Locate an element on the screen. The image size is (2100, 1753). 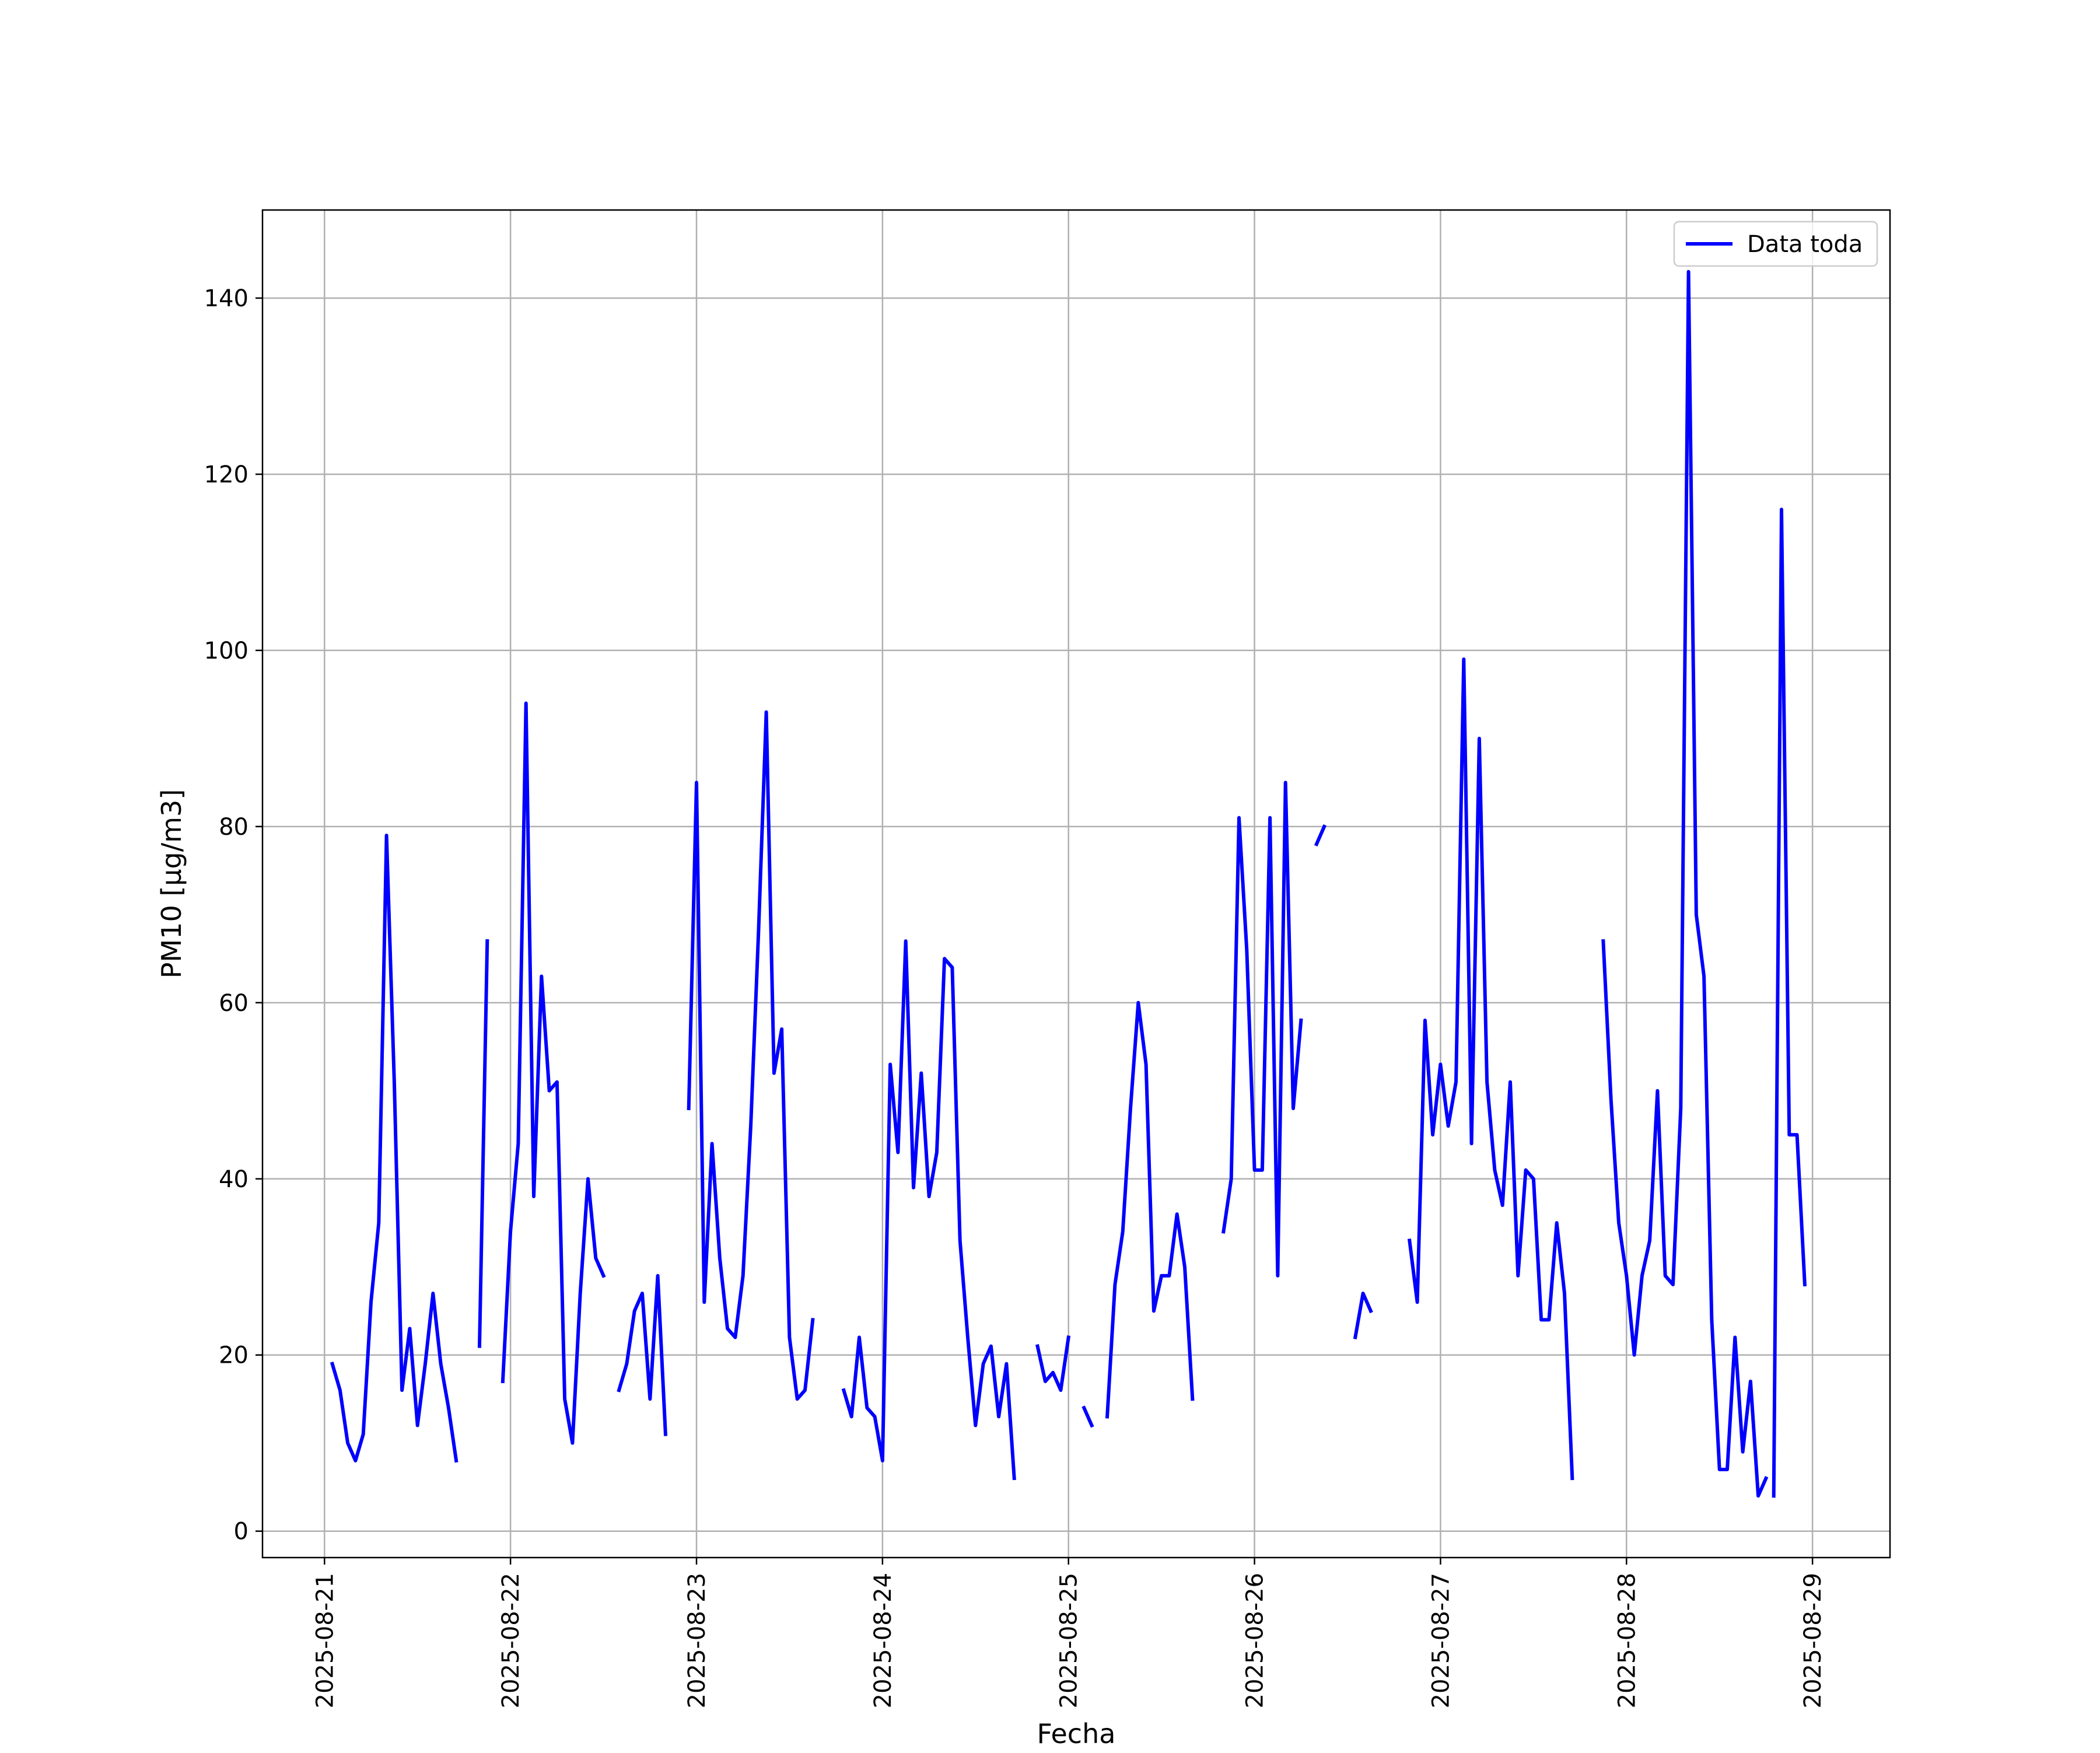
y-tick-label: 100 is located at coordinates (226, 651).